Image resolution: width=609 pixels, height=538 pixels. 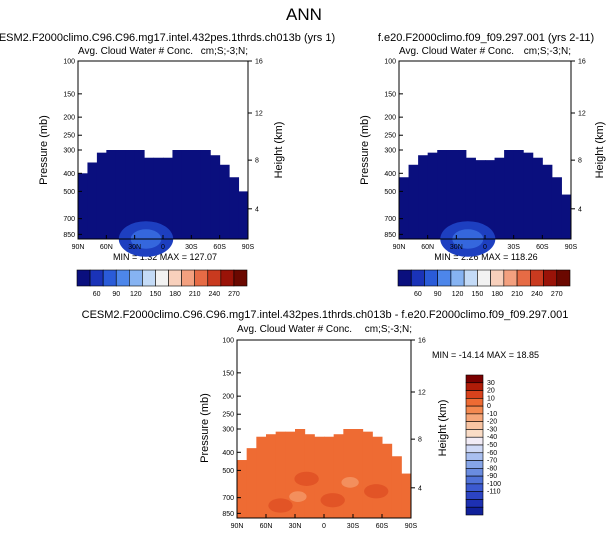 What do you see at coordinates (69, 62) in the screenshot?
I see `y-tick-label: 100` at bounding box center [69, 62].